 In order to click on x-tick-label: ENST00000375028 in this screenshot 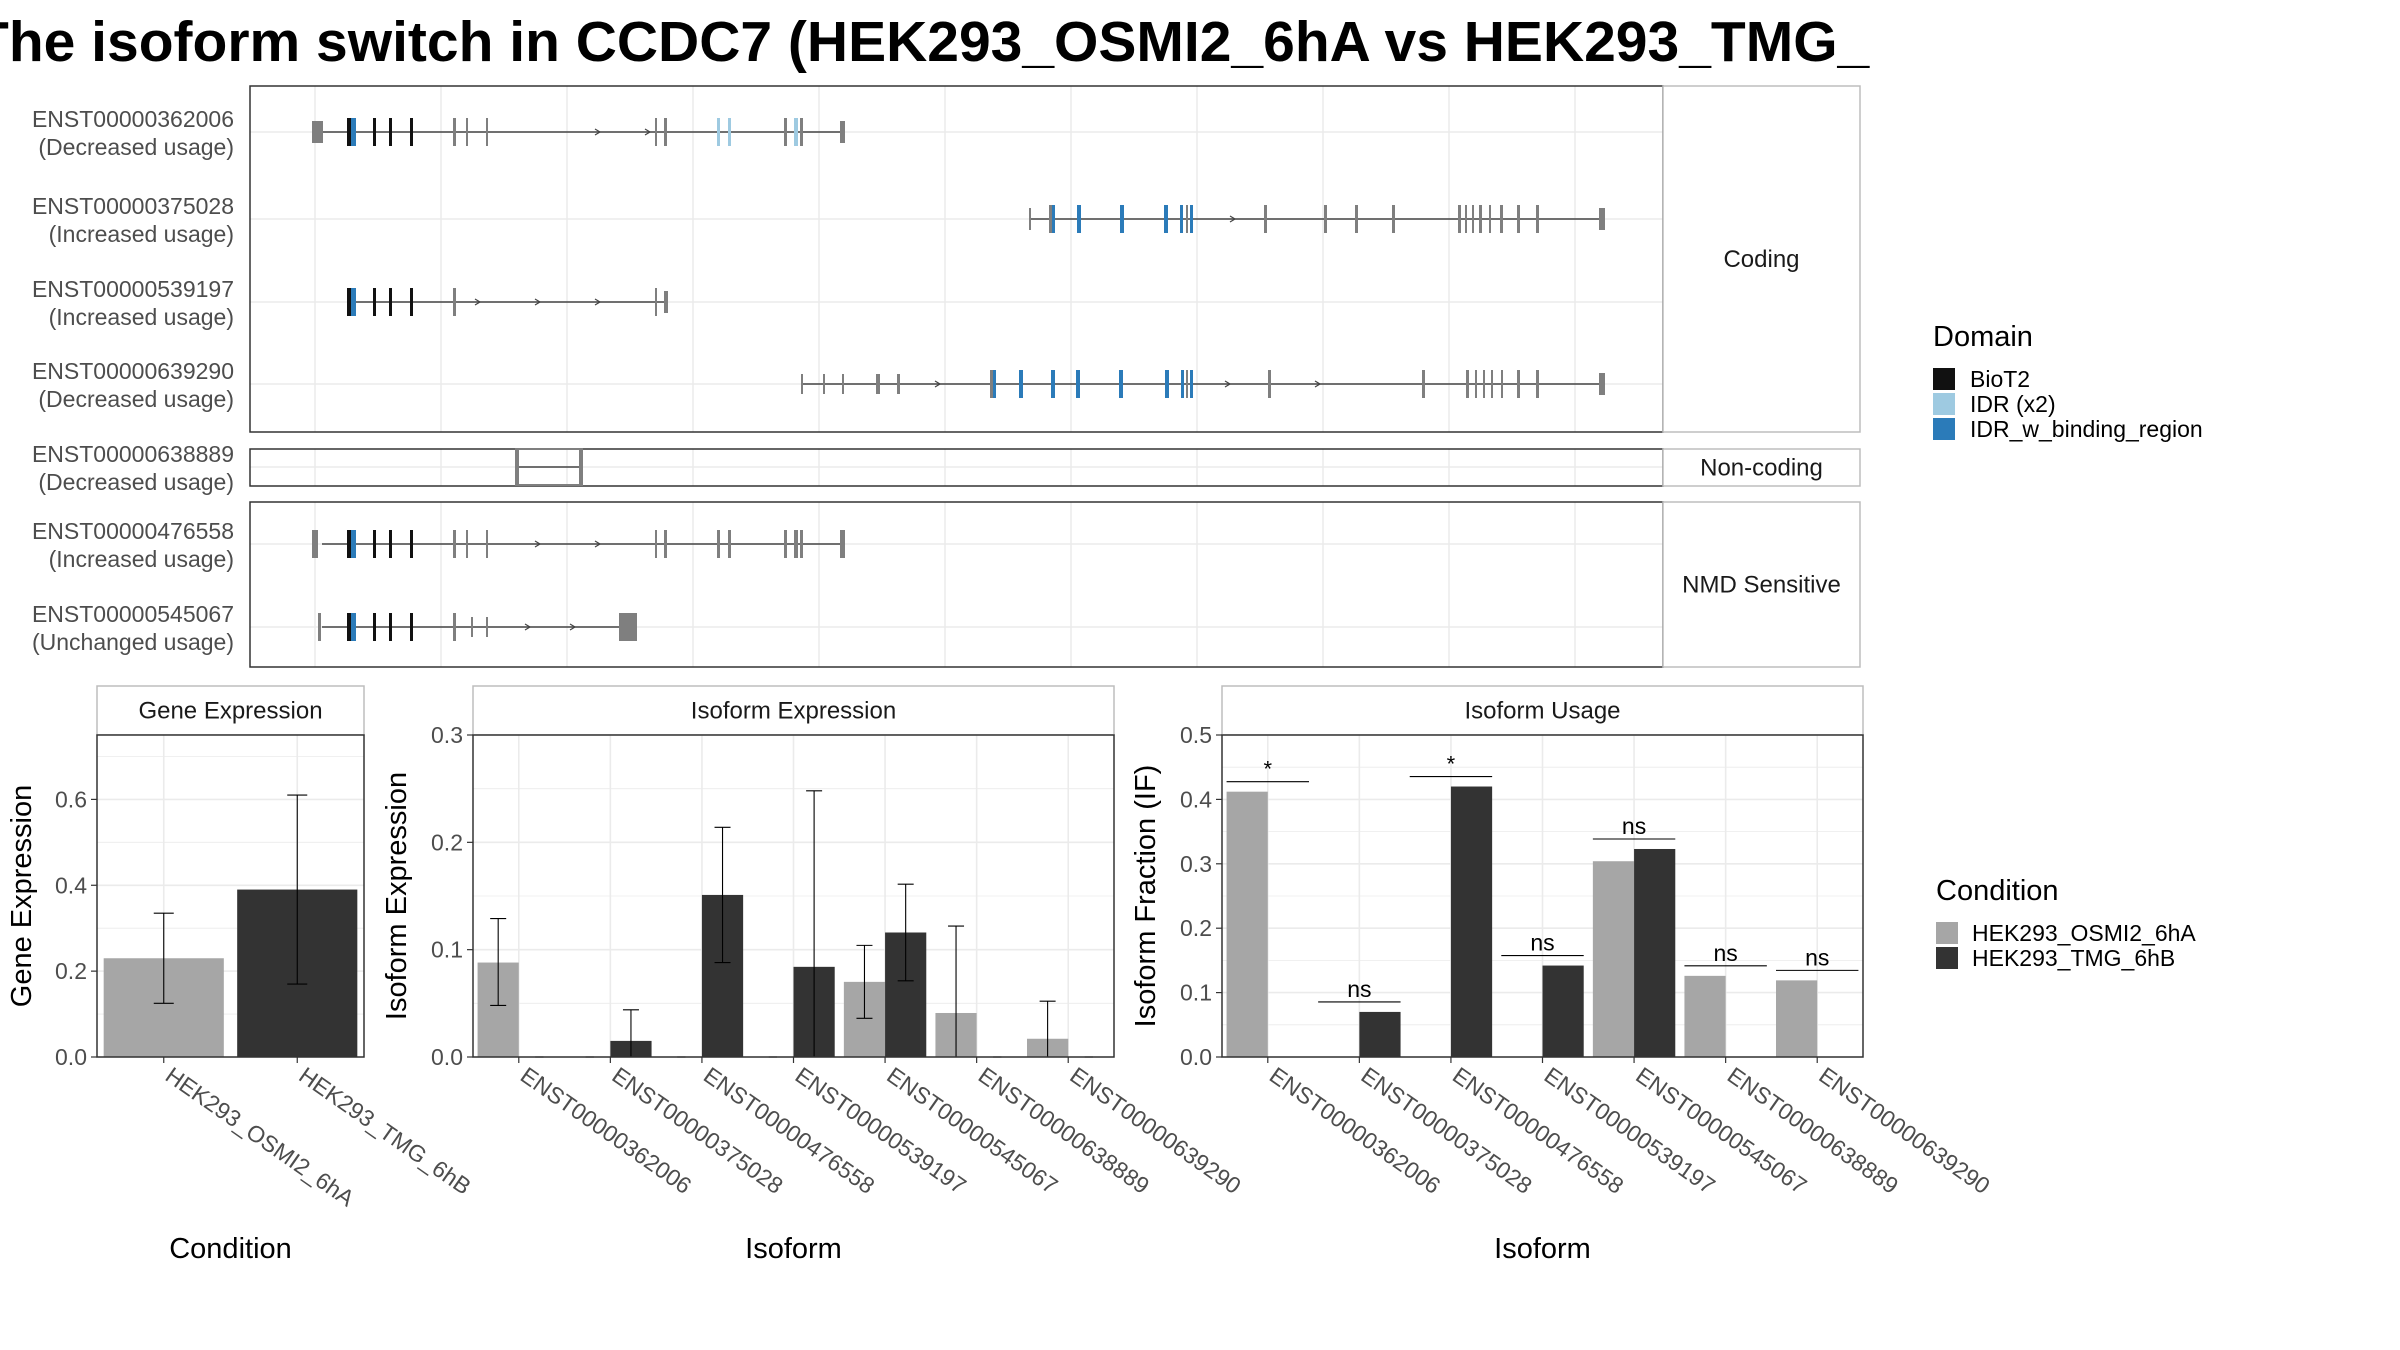, I will do `click(697, 1130)`.